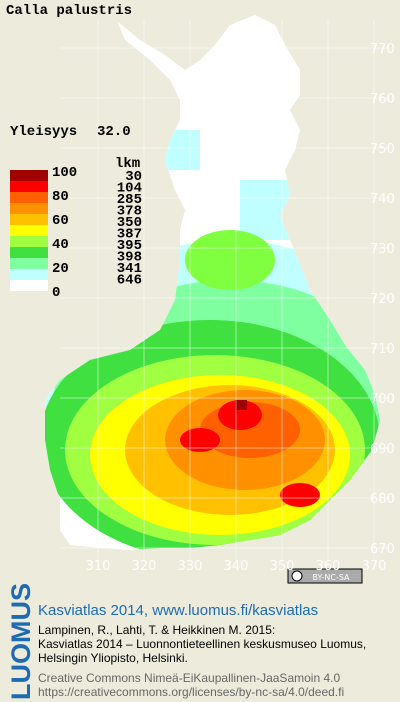  I want to click on legend-count: 30, so click(133, 177).